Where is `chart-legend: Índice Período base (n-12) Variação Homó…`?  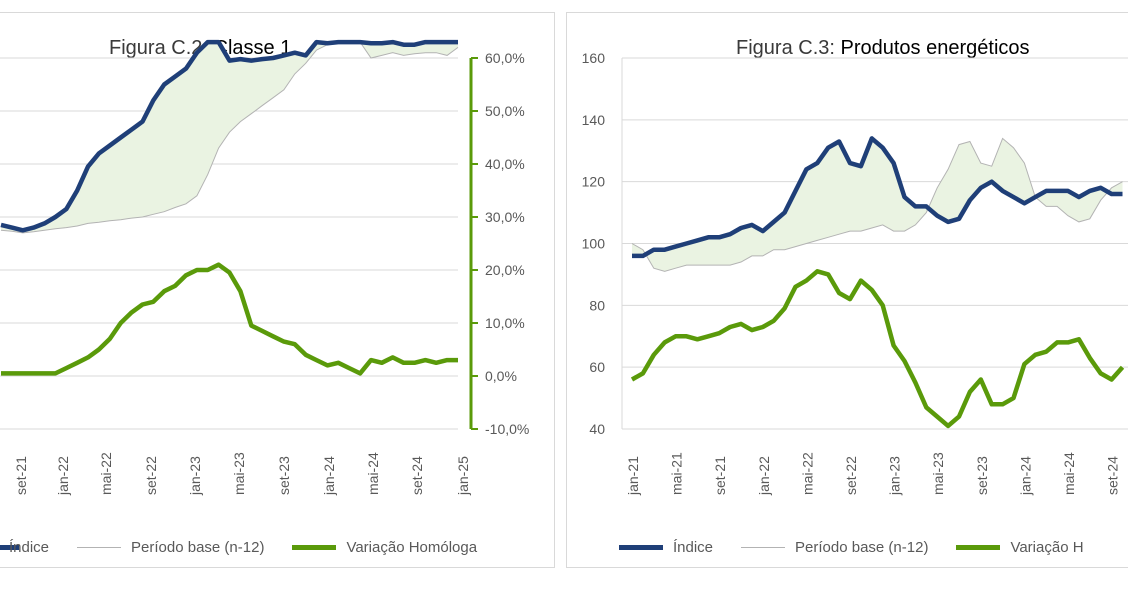
chart-legend: Índice Período base (n-12) Variação Homó… is located at coordinates (252, 547).